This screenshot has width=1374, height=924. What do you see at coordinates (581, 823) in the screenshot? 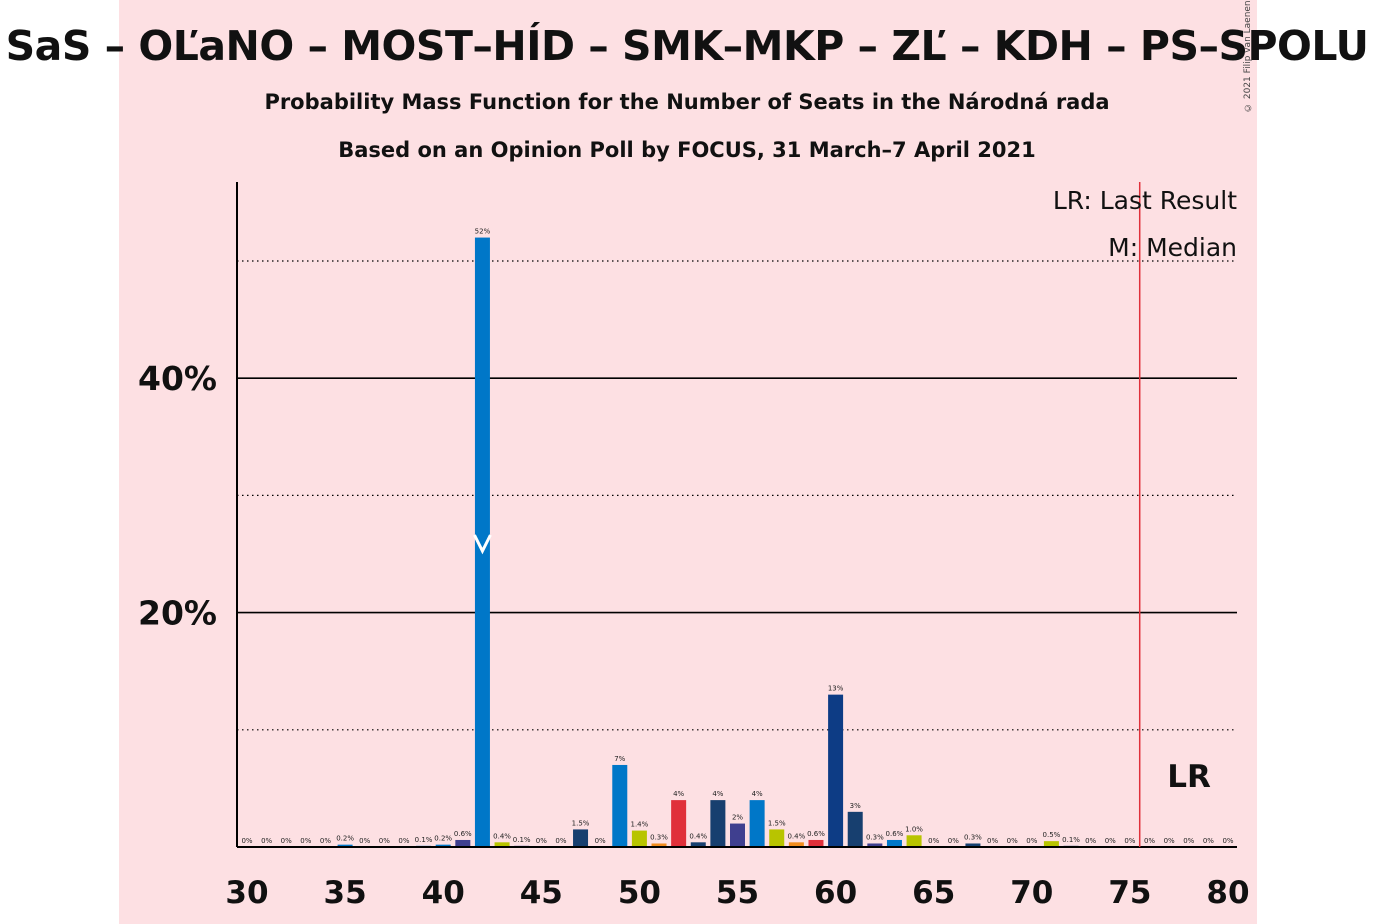
I see `bar-label-47: 1.5%` at bounding box center [581, 823].